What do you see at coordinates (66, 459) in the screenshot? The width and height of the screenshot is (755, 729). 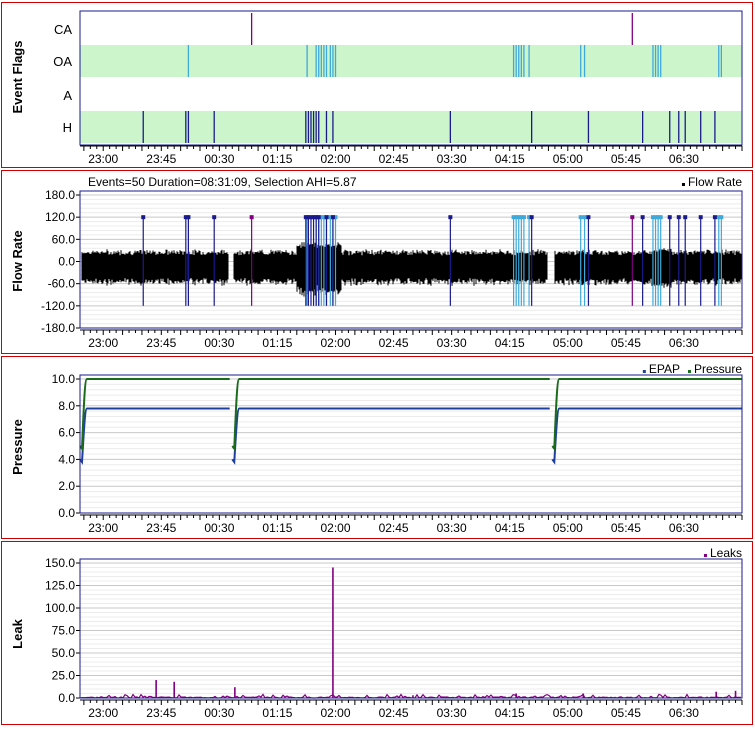 I see `y-tick-label: 4.0` at bounding box center [66, 459].